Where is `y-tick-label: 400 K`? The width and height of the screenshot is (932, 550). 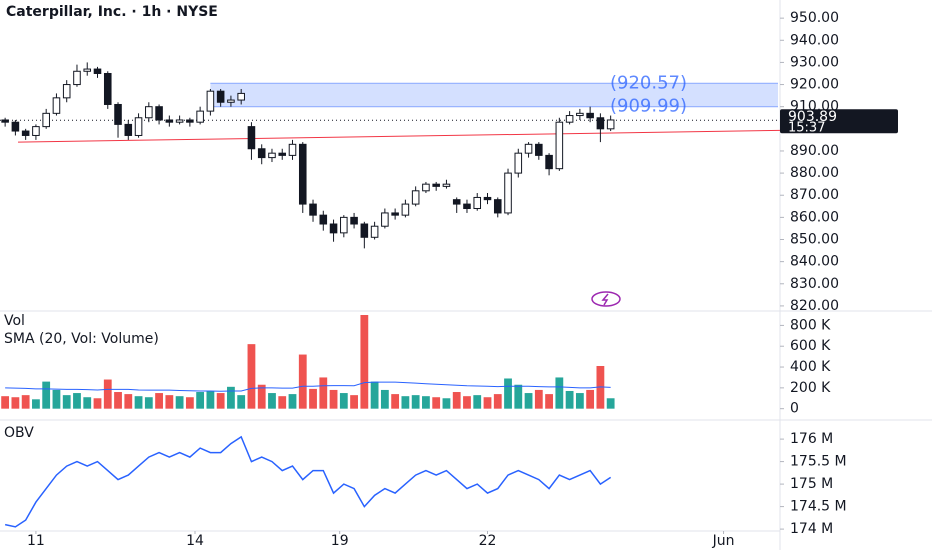
y-tick-label: 400 K is located at coordinates (810, 367).